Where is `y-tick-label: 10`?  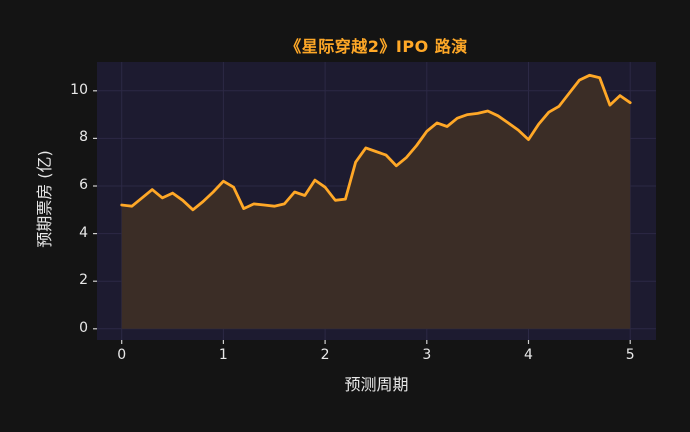
y-tick-label: 10 is located at coordinates (79, 89).